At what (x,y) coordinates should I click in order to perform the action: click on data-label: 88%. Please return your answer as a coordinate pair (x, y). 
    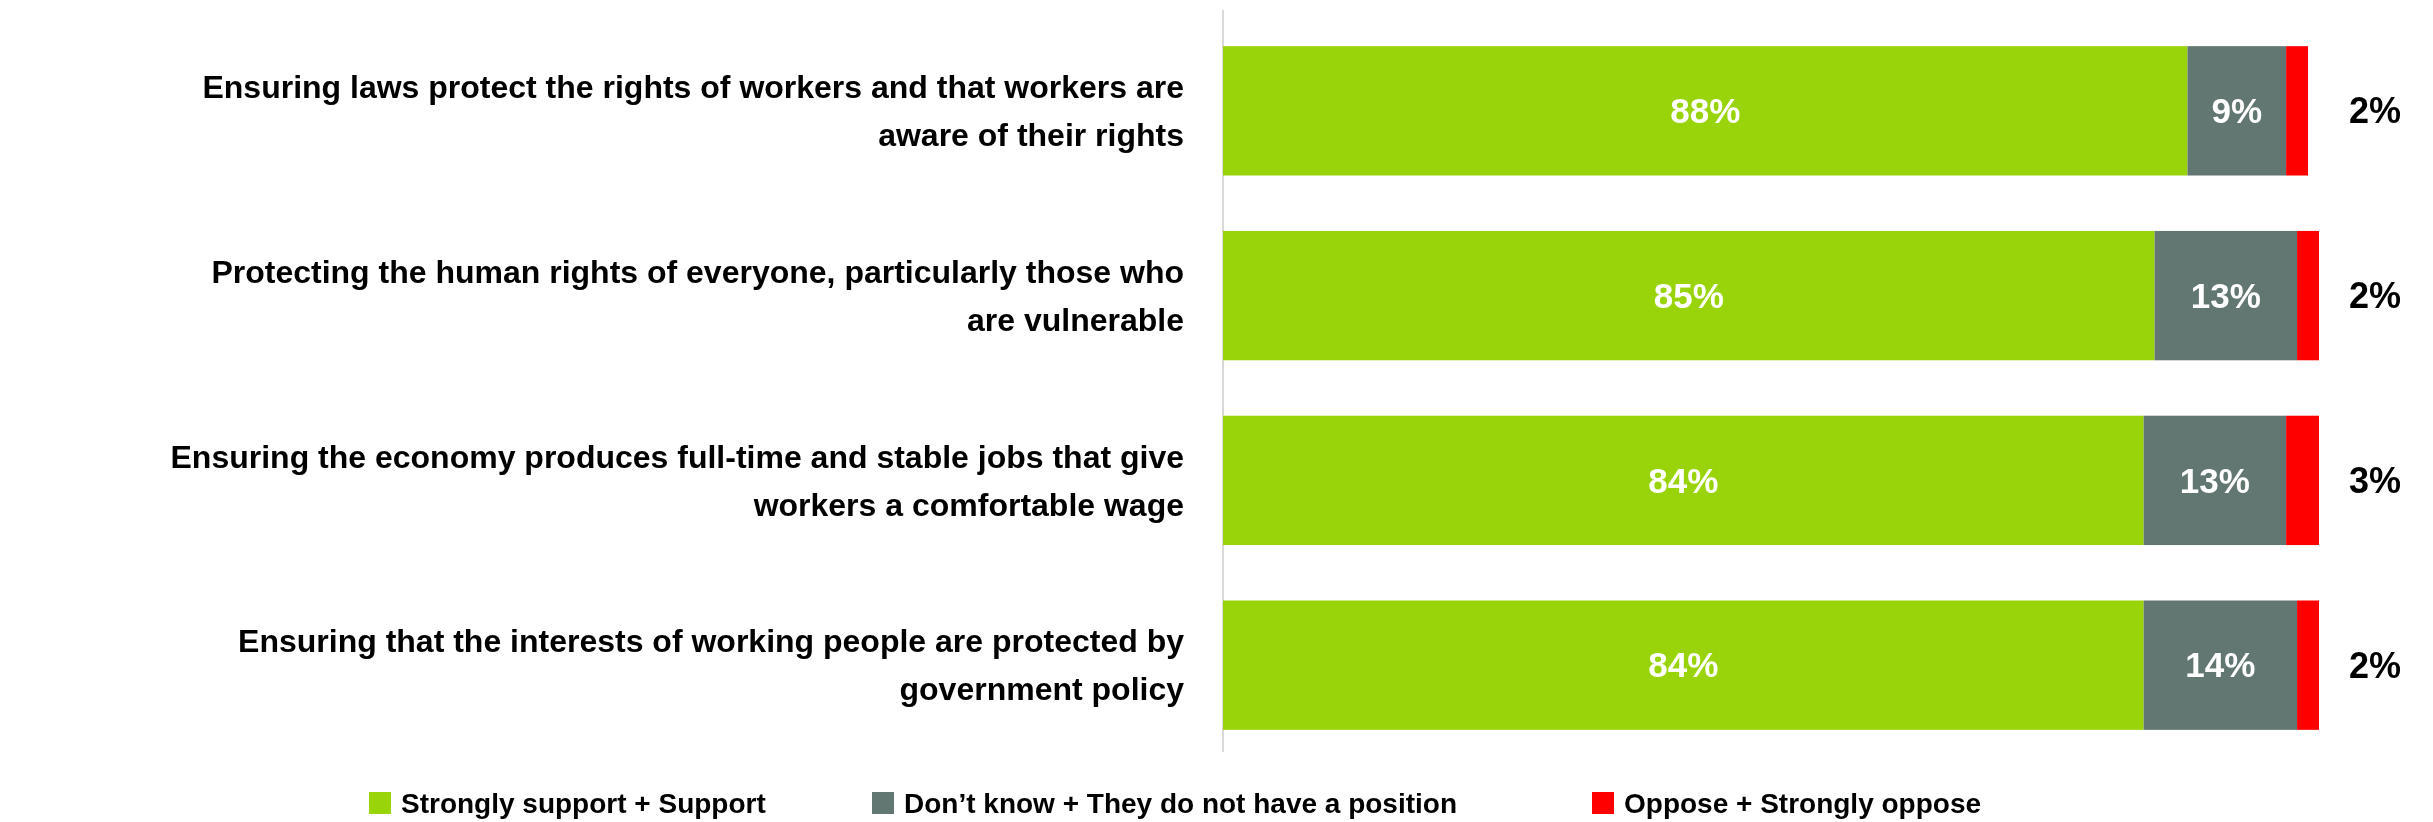
    Looking at the image, I should click on (1705, 111).